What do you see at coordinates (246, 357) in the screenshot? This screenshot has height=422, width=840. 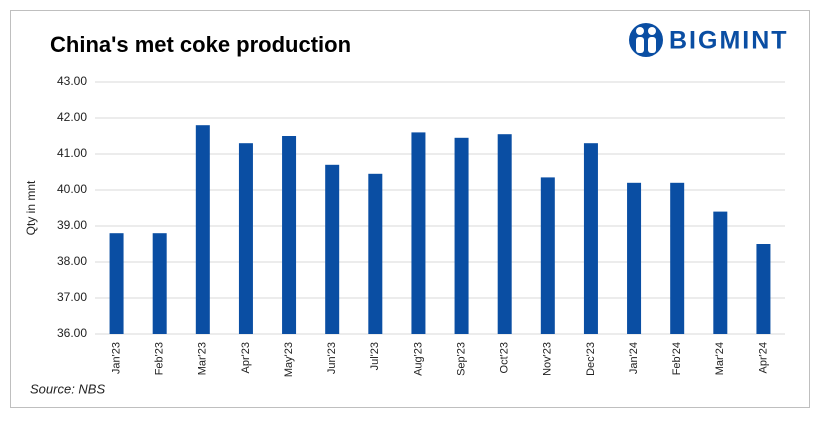 I see `x-tick-label: Apr'23` at bounding box center [246, 357].